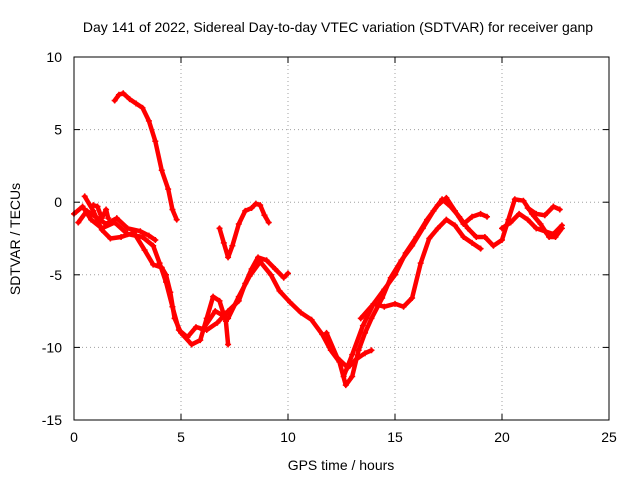 The height and width of the screenshot is (480, 640). Describe the element at coordinates (54, 57) in the screenshot. I see `y-tick-label: 10` at that location.